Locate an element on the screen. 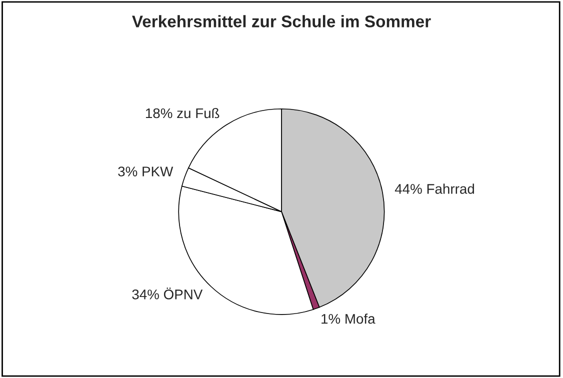  slice-label: 44% Fahrrad is located at coordinates (434, 189).